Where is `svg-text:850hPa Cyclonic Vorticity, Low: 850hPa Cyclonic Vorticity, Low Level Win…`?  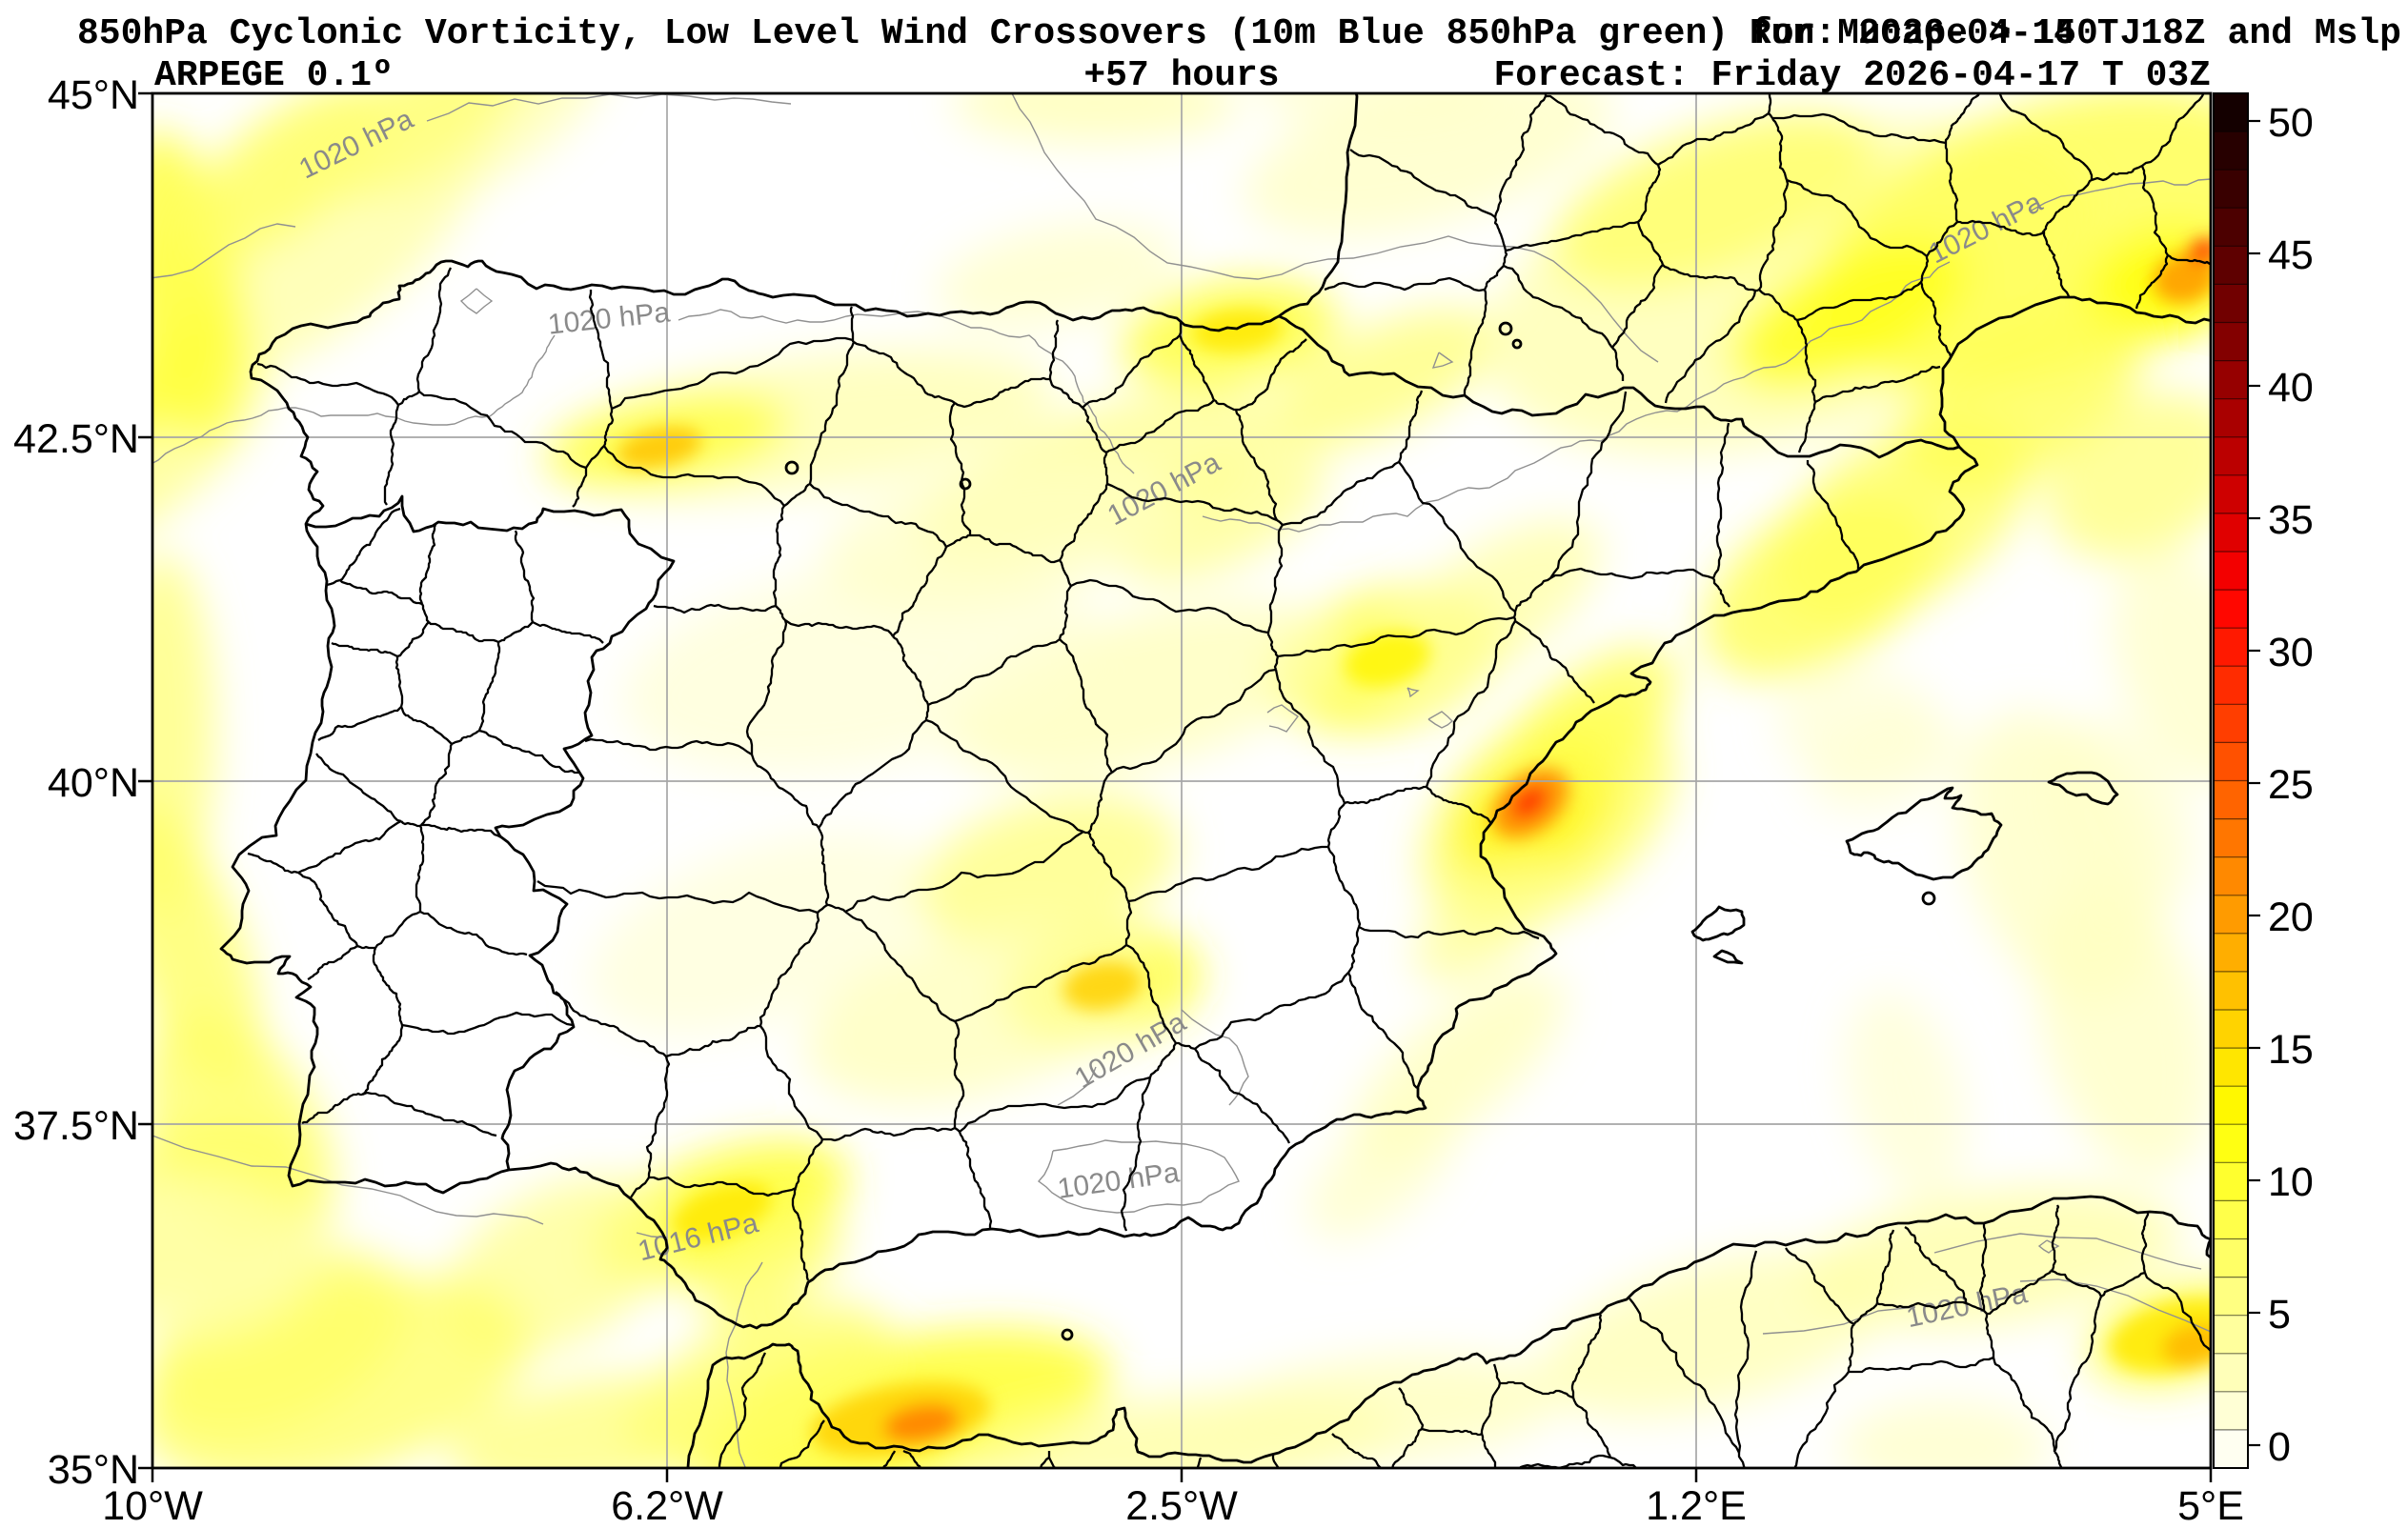
svg-text:850hPa Cyclonic Vorticity, Low: 850hPa Cyclonic Vorticity, Low Level Win… is located at coordinates (1109, 33).